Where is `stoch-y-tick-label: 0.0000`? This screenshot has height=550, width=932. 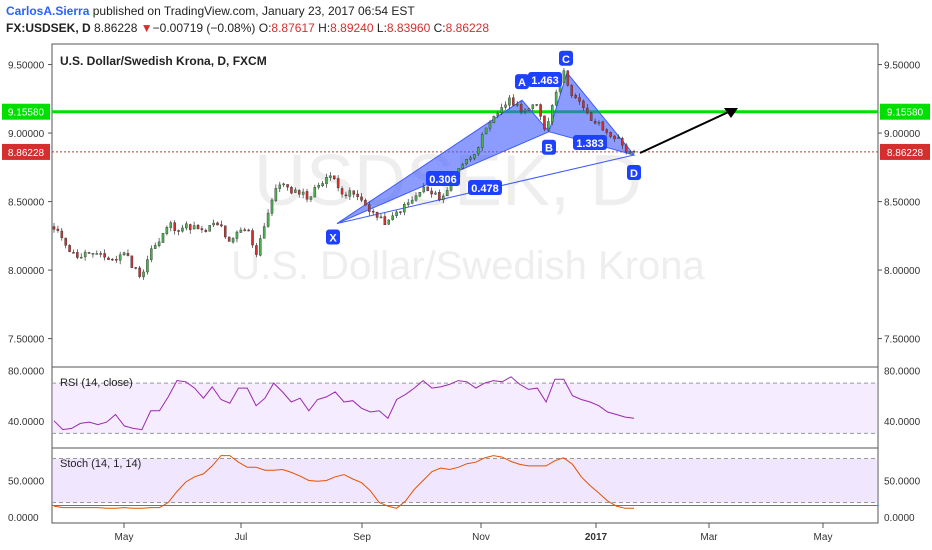 stoch-y-tick-label: 0.0000 is located at coordinates (899, 518).